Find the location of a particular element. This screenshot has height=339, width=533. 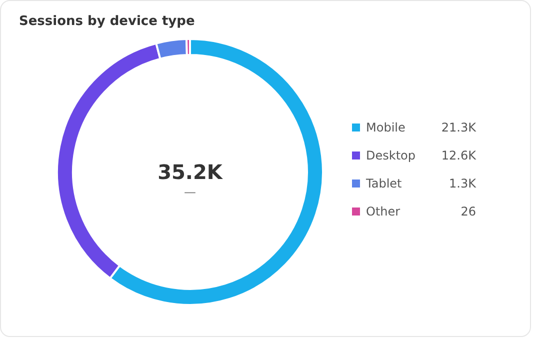

chart-title: Sessions by device type is located at coordinates (107, 21).